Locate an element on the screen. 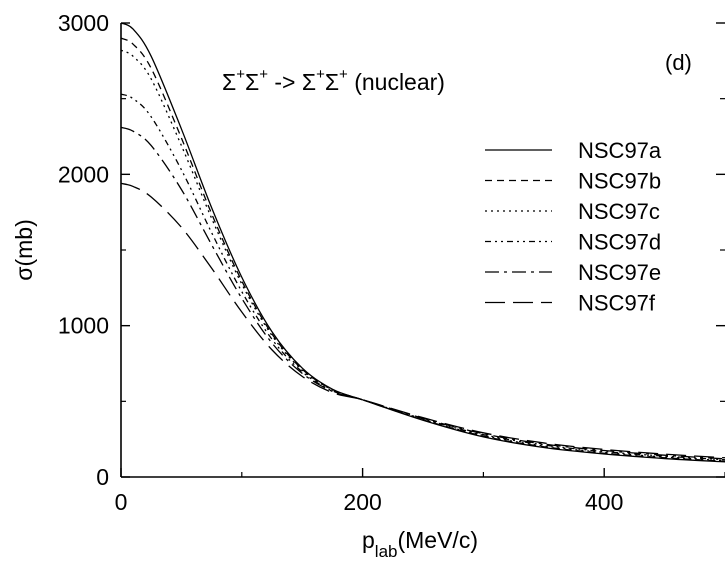 Image resolution: width=725 pixels, height=564 pixels. x-tick-label: 0 is located at coordinates (121, 502).